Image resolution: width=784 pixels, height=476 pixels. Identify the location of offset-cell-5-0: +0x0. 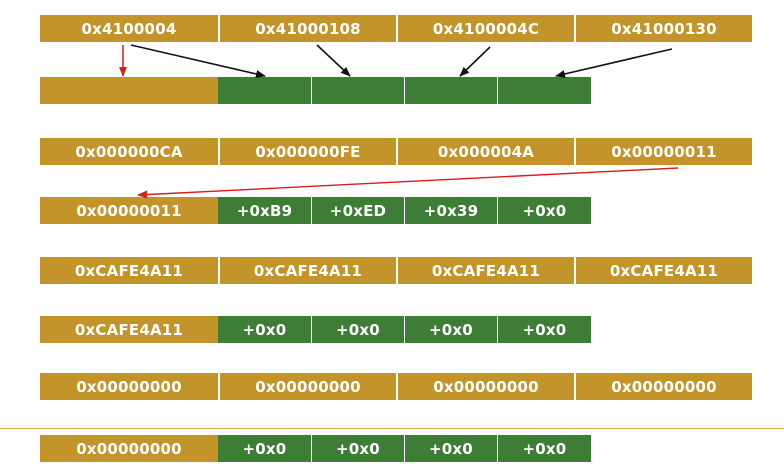
(265, 329).